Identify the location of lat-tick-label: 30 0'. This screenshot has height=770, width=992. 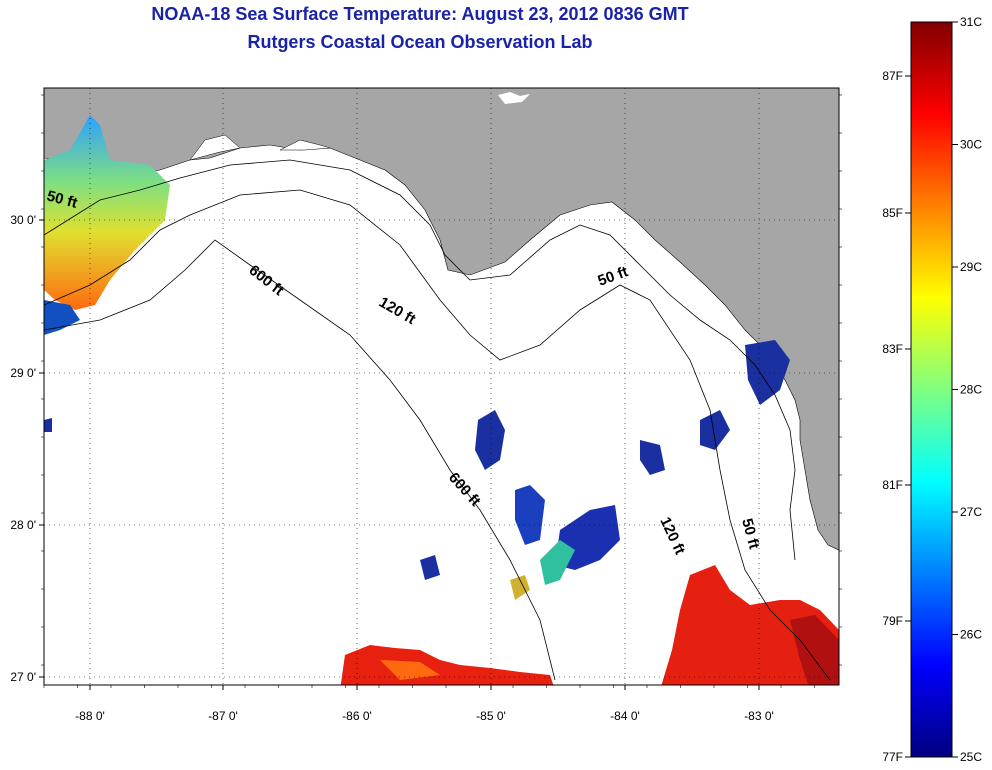
(23, 220).